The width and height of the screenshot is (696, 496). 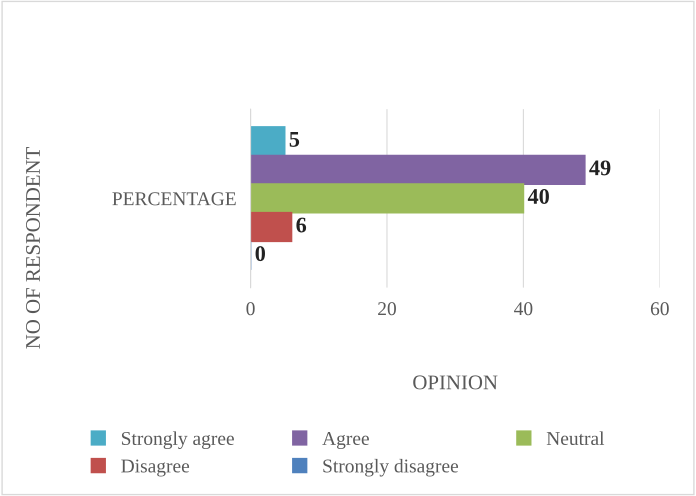 I want to click on data-label: 5, so click(x=295, y=139).